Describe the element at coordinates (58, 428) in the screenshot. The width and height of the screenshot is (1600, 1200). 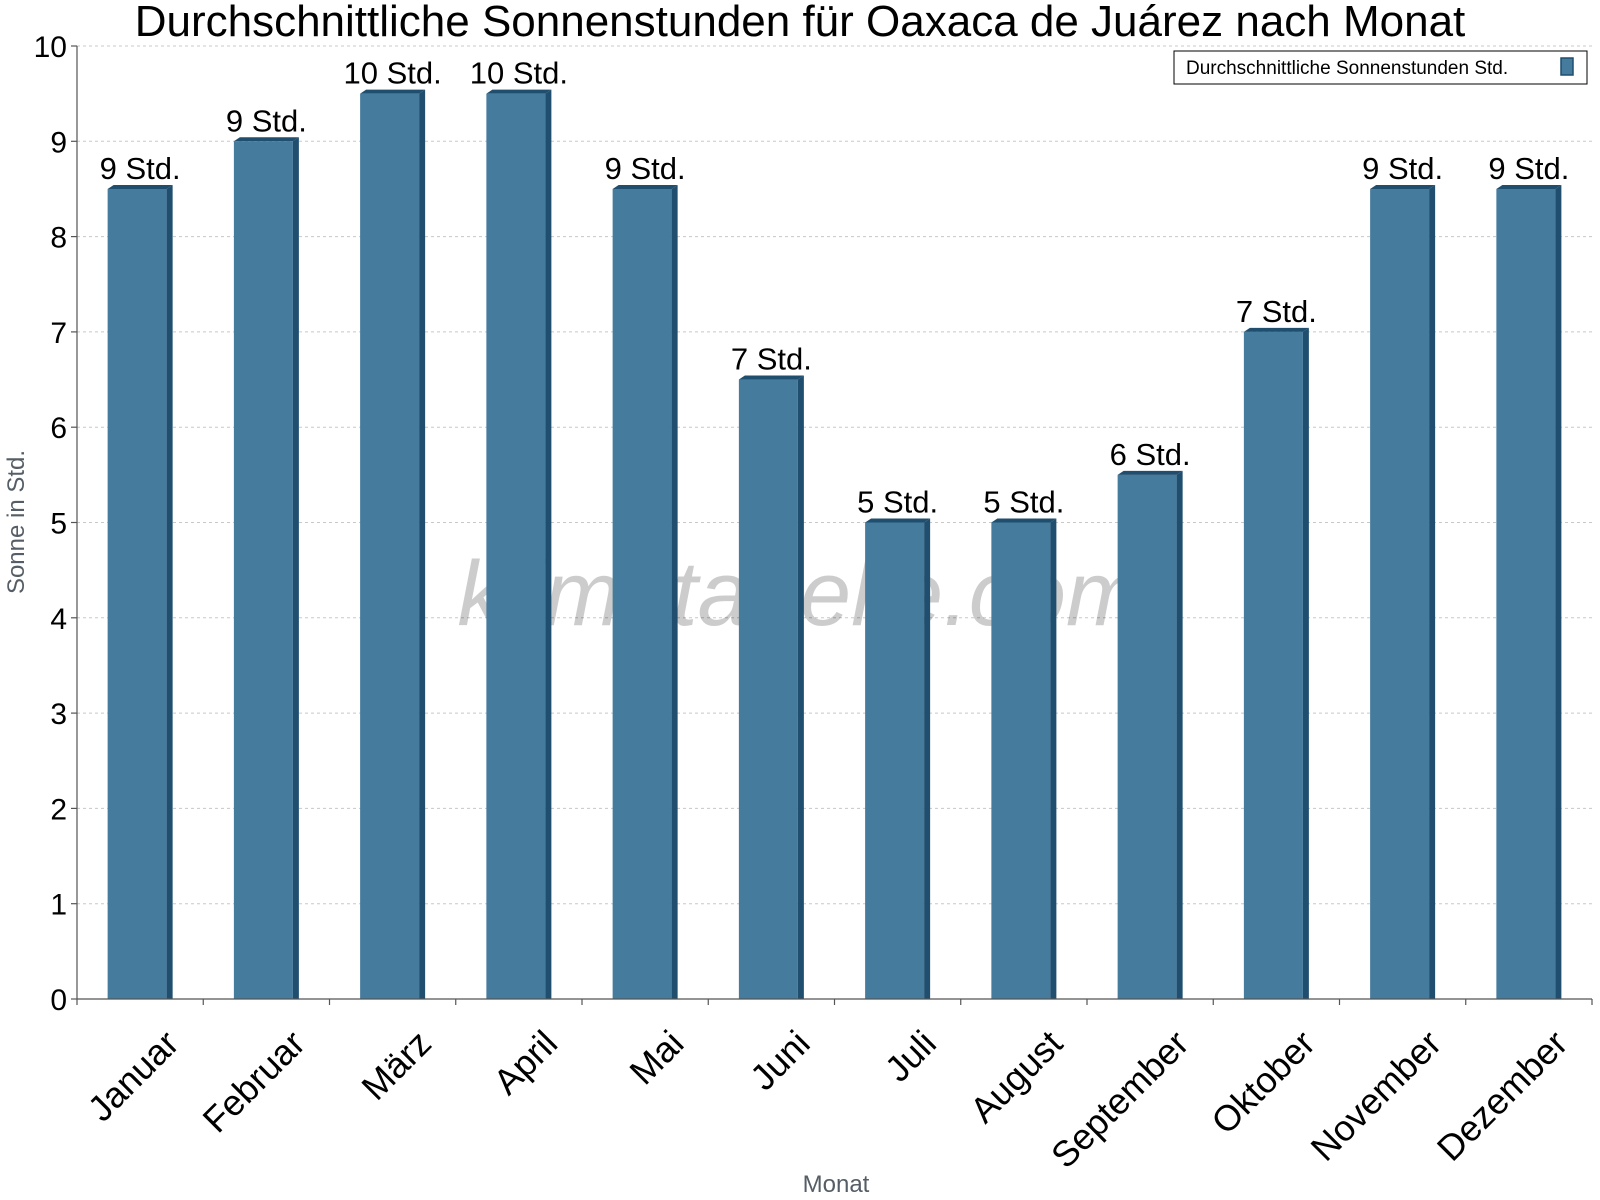
I see `y-tick-label: 6` at that location.